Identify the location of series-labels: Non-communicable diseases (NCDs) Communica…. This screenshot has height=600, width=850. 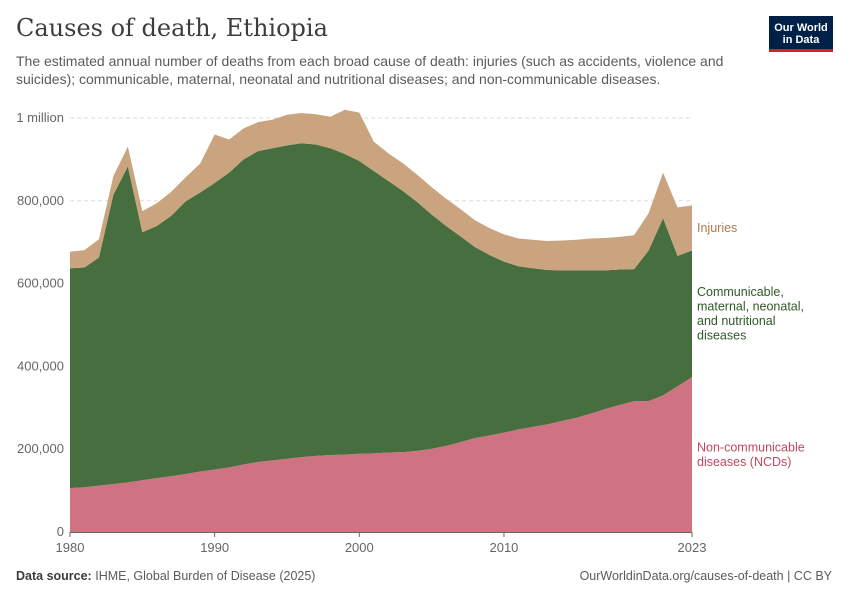
(751, 345).